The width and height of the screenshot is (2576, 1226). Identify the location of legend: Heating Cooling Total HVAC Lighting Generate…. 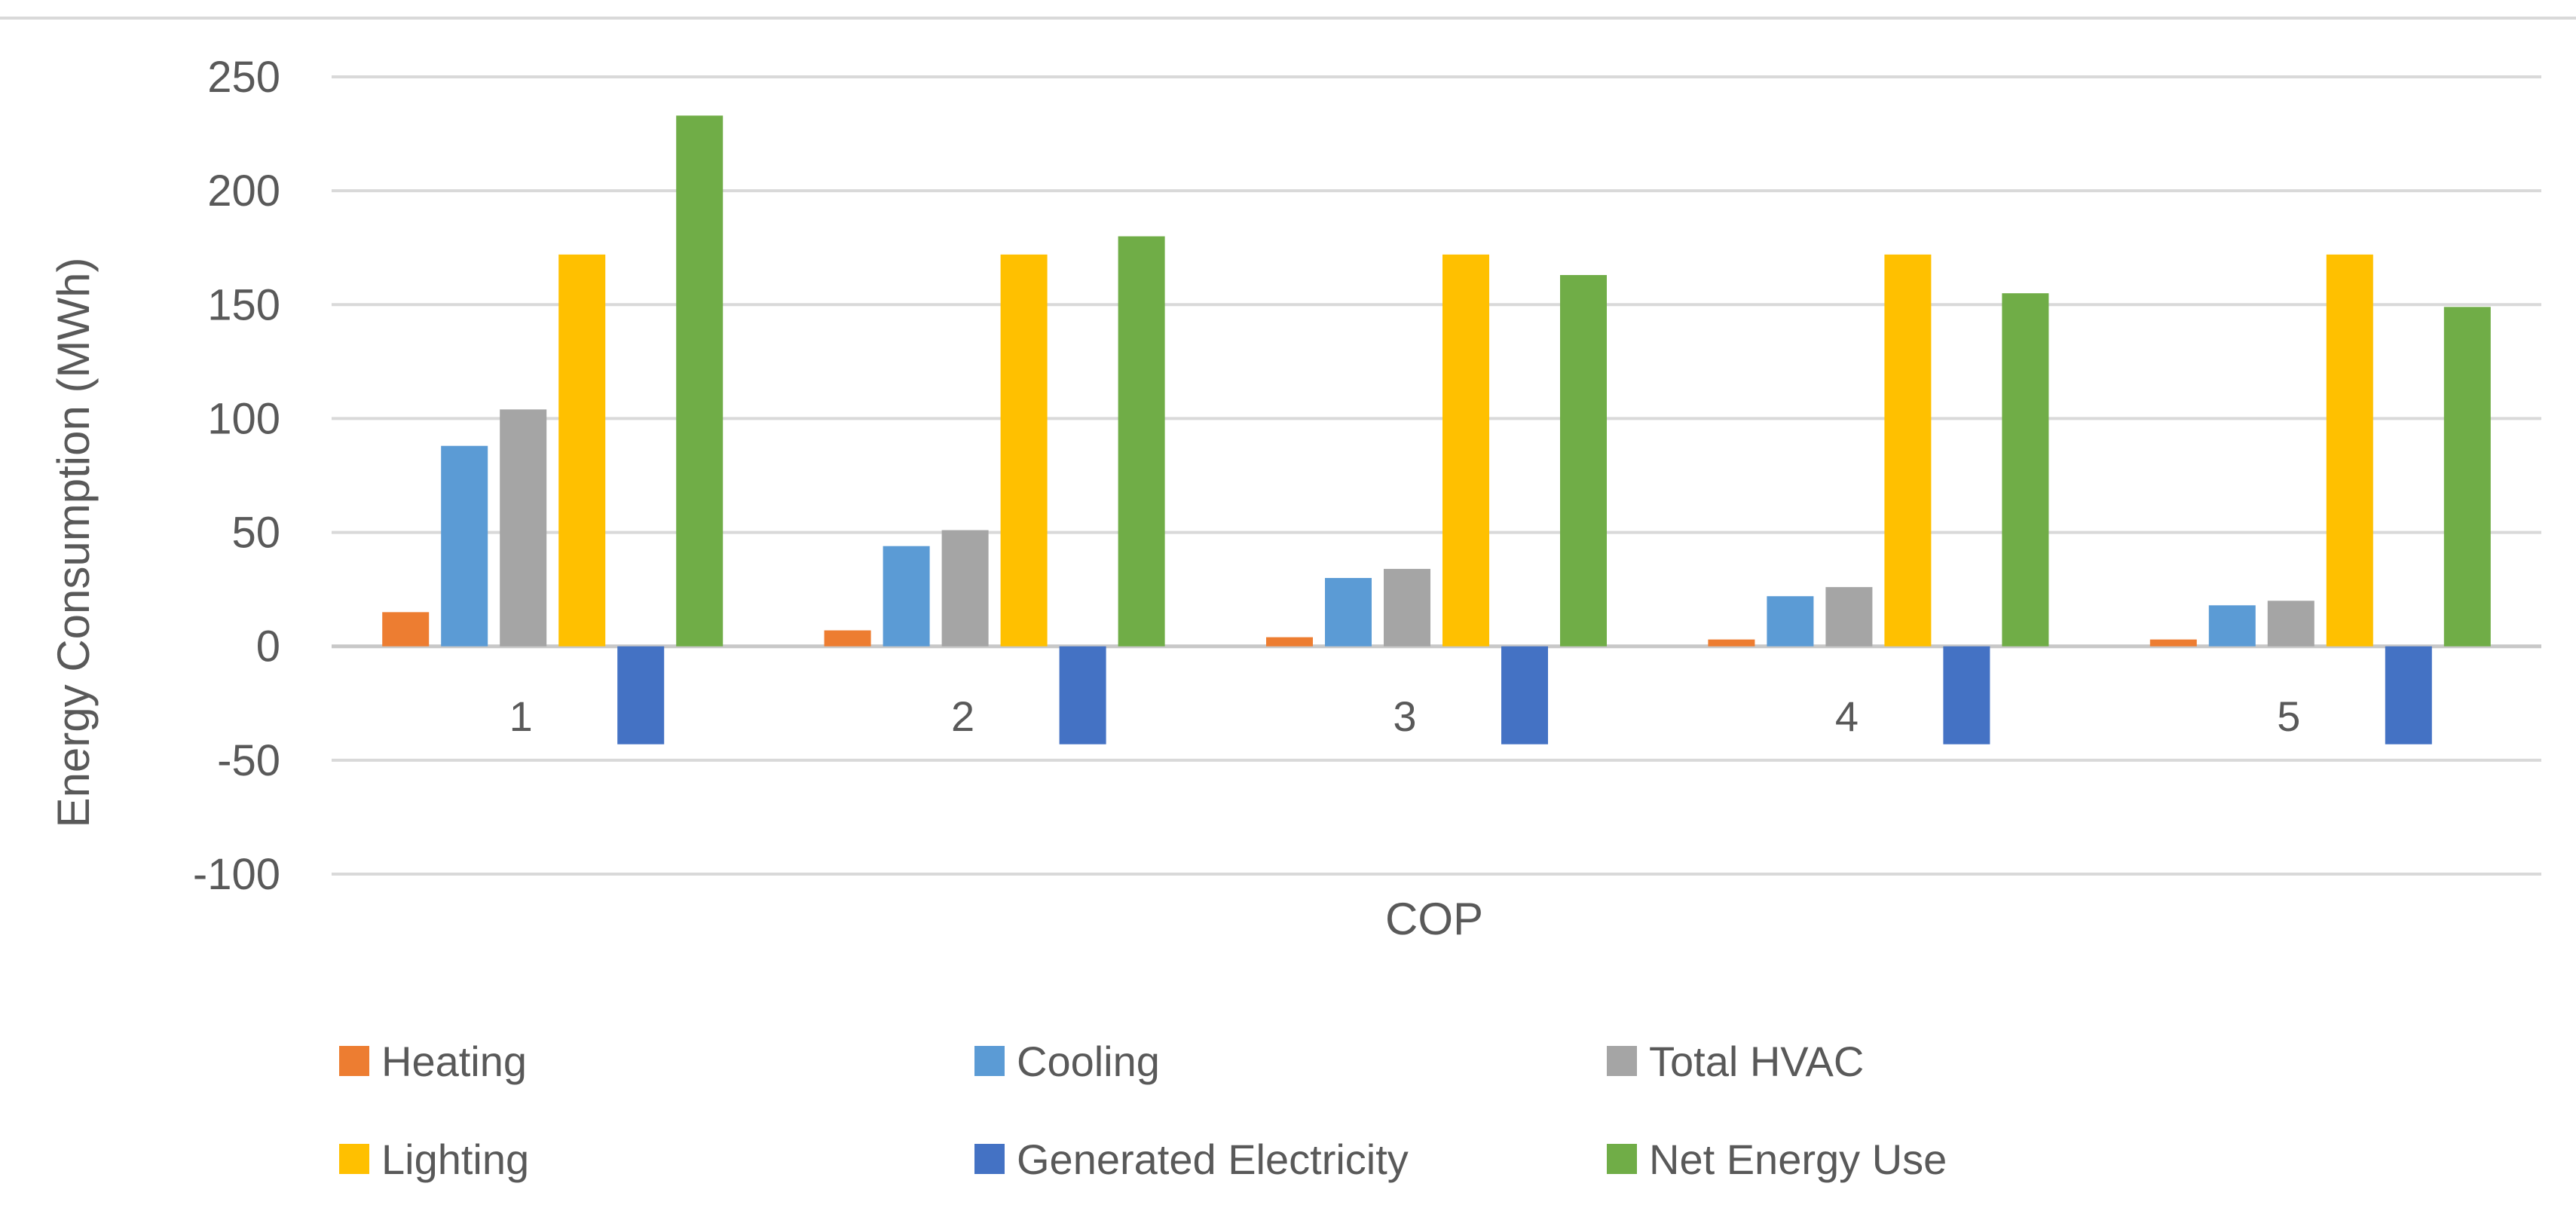
(1143, 1110).